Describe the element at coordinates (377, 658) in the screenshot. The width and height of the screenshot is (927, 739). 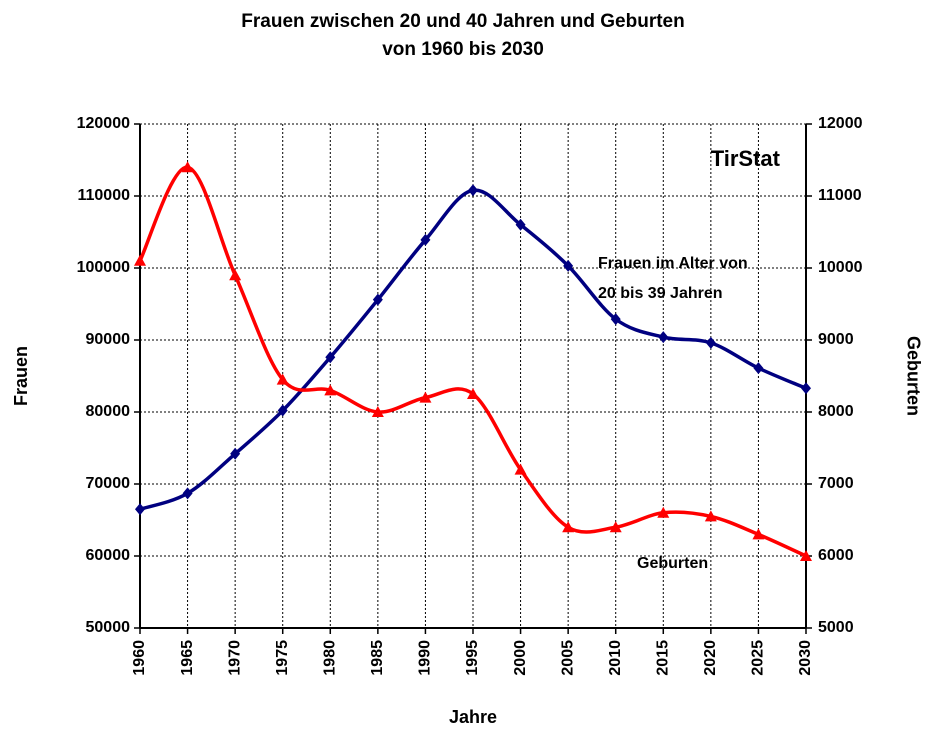
I see `x-tick-label: 1985` at that location.